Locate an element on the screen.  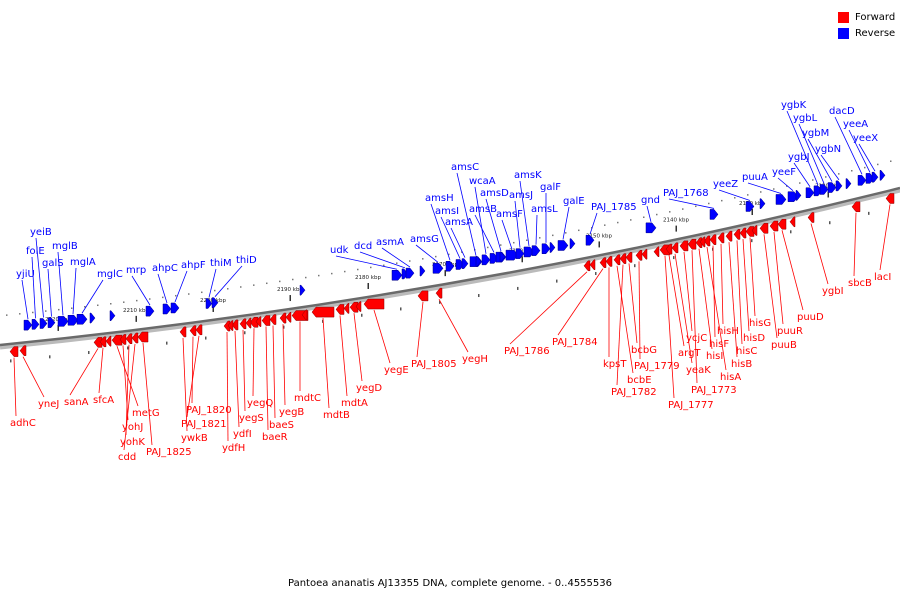
gene-label-baes: baeS is located at coordinates (281, 425).